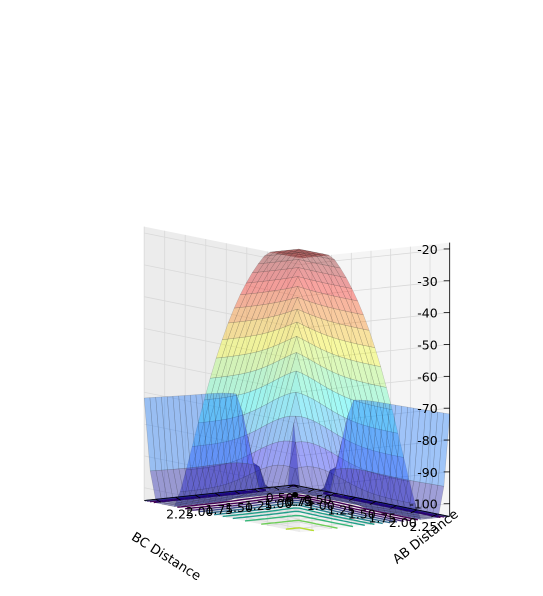  I want to click on y-tick-label: 1.75, so click(382, 518).